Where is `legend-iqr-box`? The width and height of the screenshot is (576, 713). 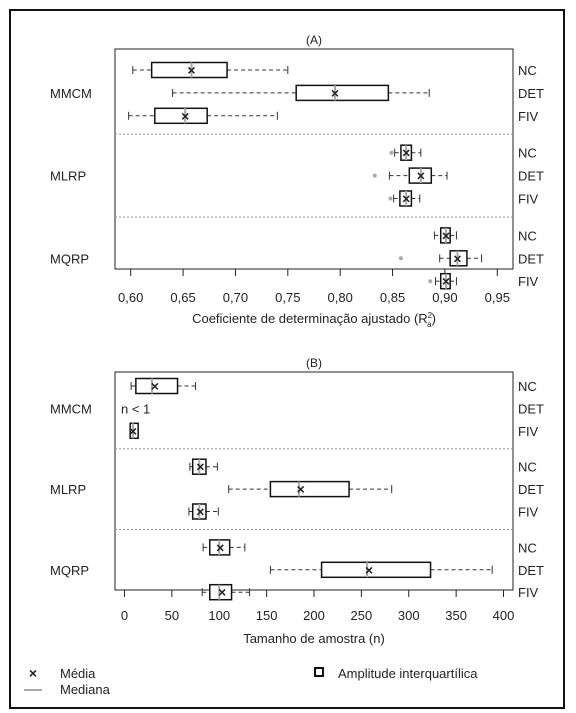 legend-iqr-box is located at coordinates (319, 672).